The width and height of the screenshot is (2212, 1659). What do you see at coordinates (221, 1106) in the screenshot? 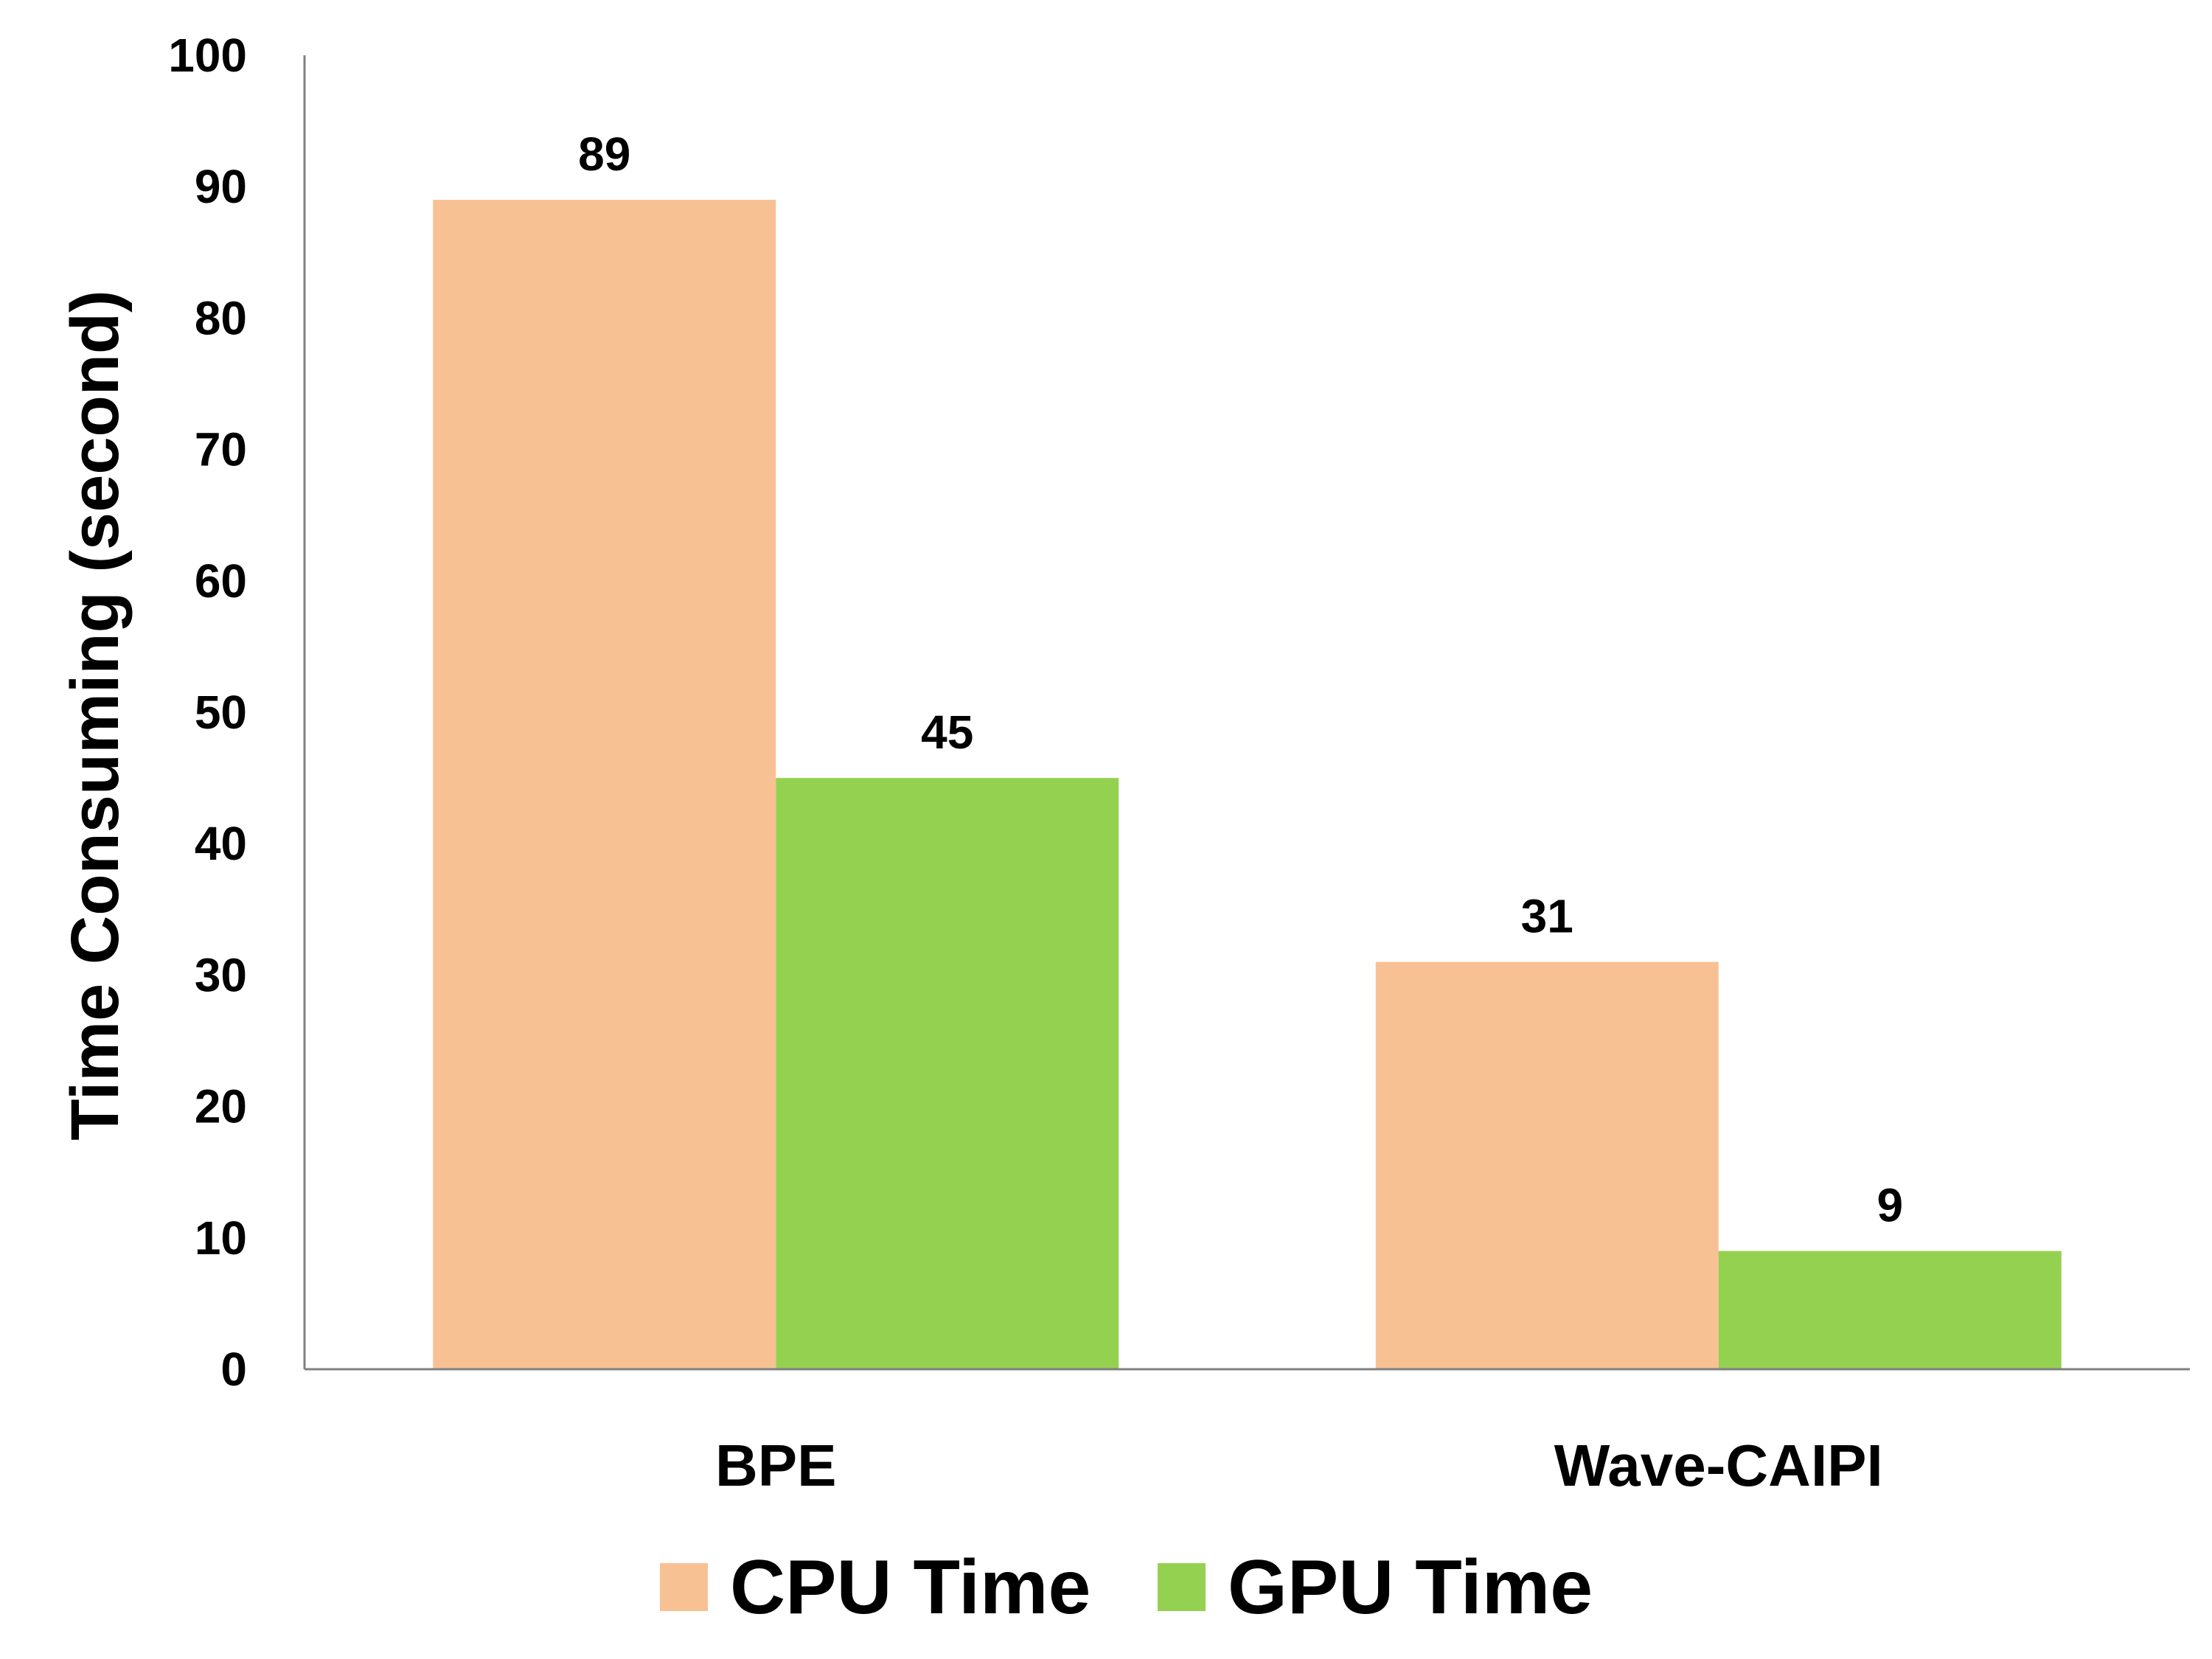
I see `y-tick-label: 20` at bounding box center [221, 1106].